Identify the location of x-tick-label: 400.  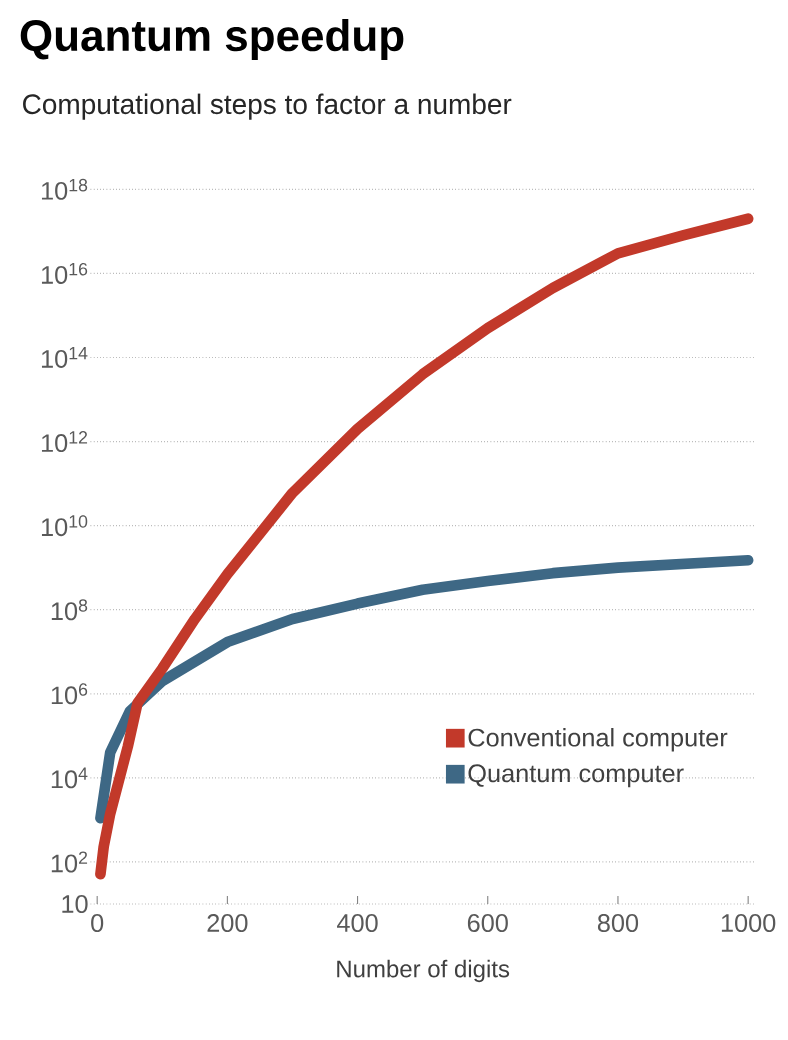
(357, 923).